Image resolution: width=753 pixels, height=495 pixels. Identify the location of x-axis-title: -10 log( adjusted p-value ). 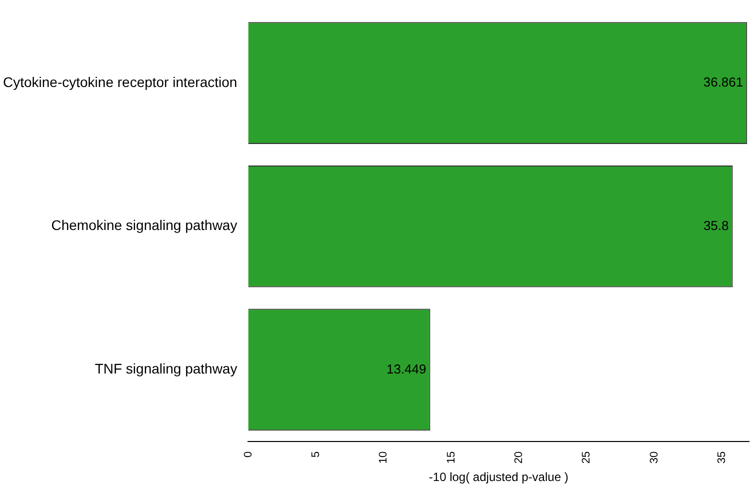
(498, 477).